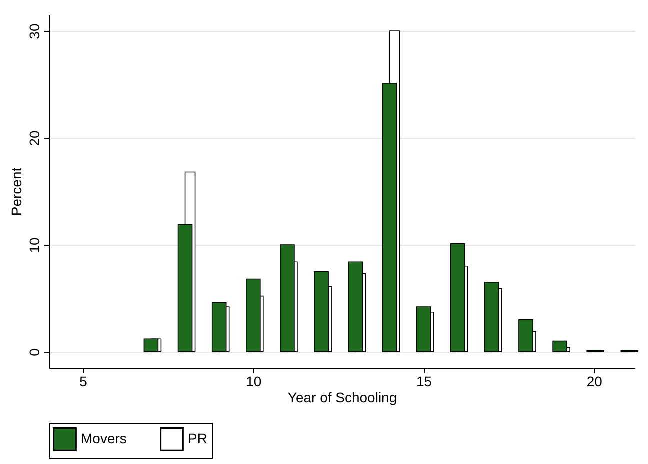 The height and width of the screenshot is (464, 648). Describe the element at coordinates (84, 382) in the screenshot. I see `x-tick-label: 5` at that location.